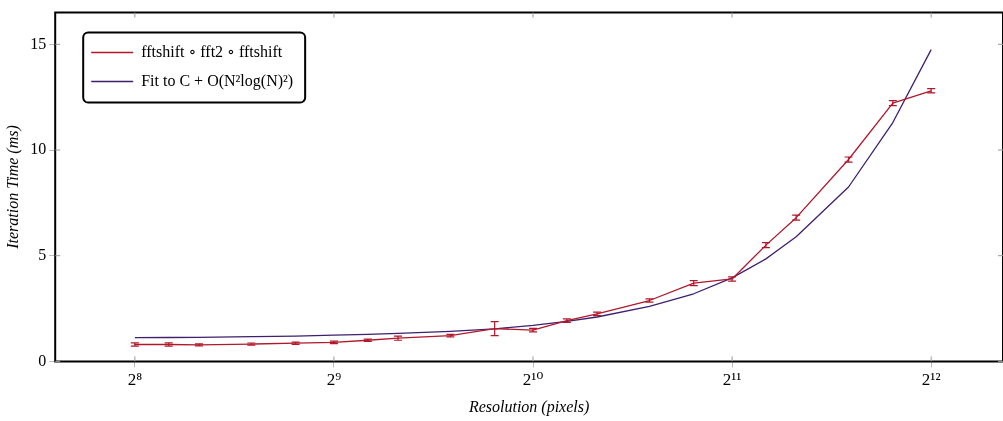 The height and width of the screenshot is (421, 1003). What do you see at coordinates (528, 406) in the screenshot?
I see `x-axis-title: Resolution (pixels)` at bounding box center [528, 406].